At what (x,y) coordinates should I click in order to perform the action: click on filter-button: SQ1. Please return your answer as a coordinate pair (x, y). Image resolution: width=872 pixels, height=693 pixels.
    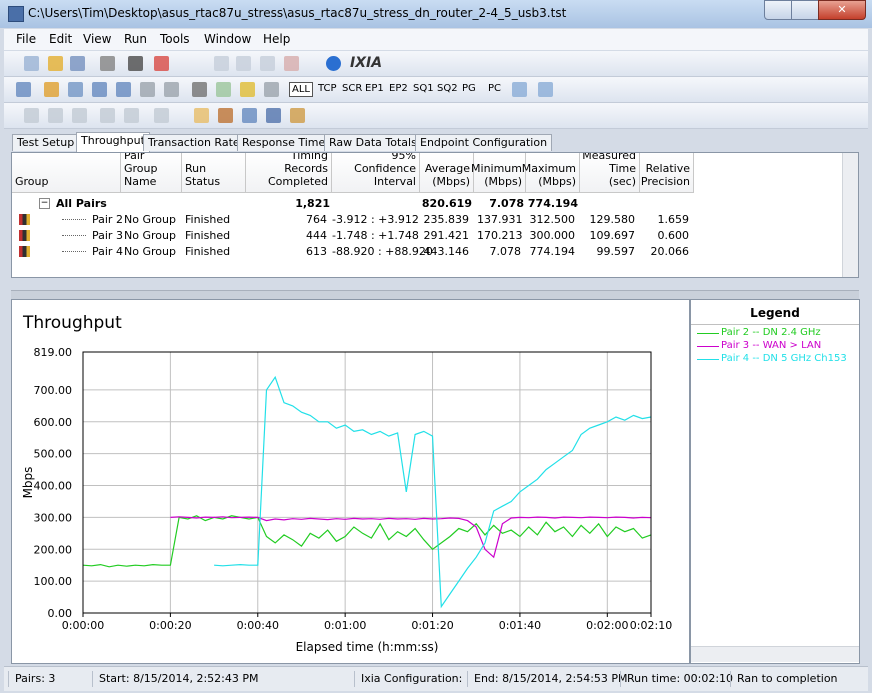
    Looking at the image, I should click on (423, 88).